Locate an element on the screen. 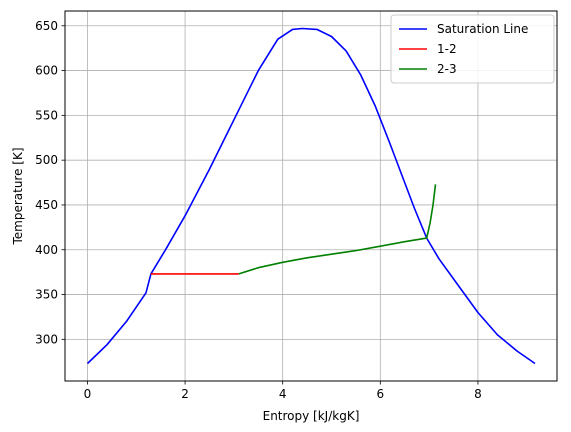 This screenshot has width=571, height=432. y-axis-ticks: 300 350 400 450 500 550 600 650 is located at coordinates (50, 182).